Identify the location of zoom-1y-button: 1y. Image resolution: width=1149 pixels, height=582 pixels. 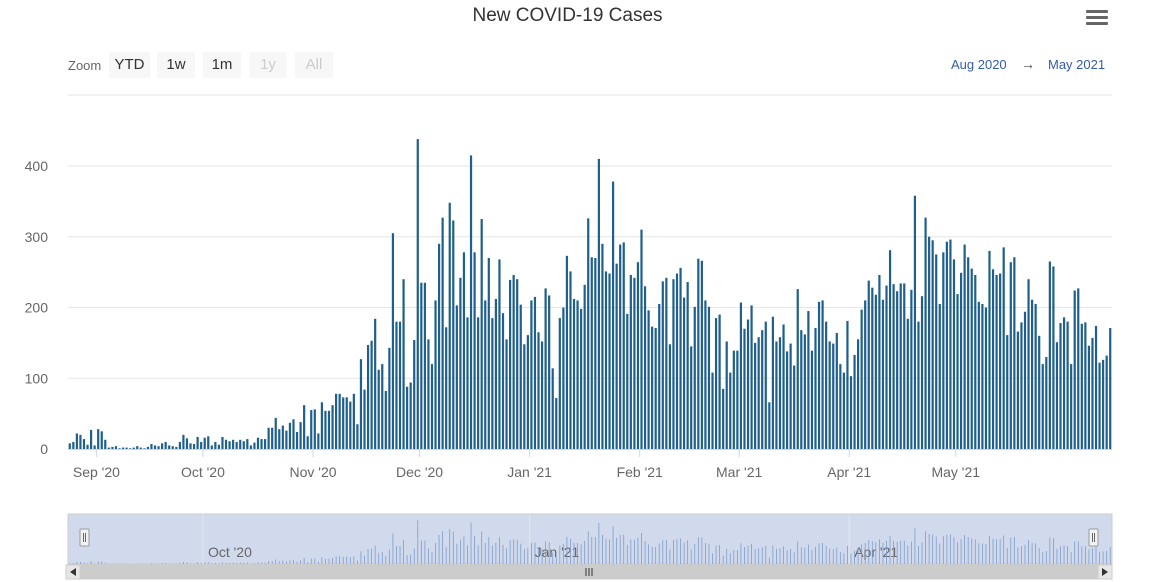
(268, 65).